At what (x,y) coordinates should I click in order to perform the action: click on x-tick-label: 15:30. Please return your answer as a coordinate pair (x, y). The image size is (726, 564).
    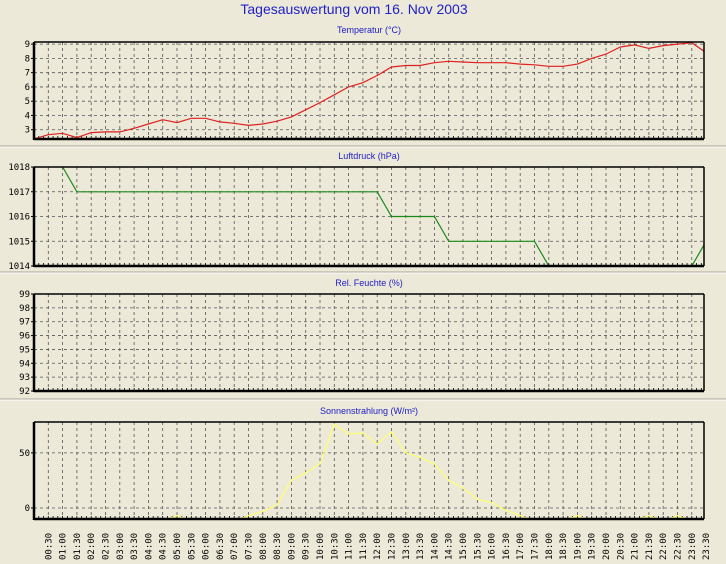
    Looking at the image, I should click on (478, 546).